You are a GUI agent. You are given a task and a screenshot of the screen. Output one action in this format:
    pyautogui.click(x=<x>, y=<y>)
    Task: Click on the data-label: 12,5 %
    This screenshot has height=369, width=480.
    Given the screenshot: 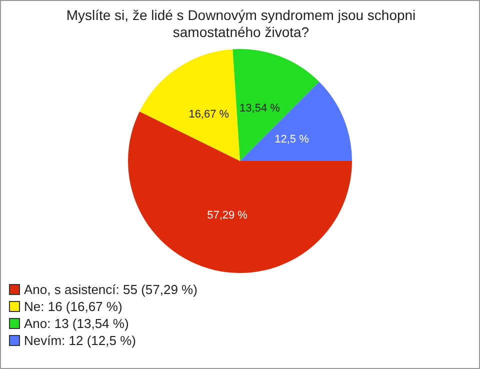 What is the action you would take?
    pyautogui.click(x=292, y=140)
    